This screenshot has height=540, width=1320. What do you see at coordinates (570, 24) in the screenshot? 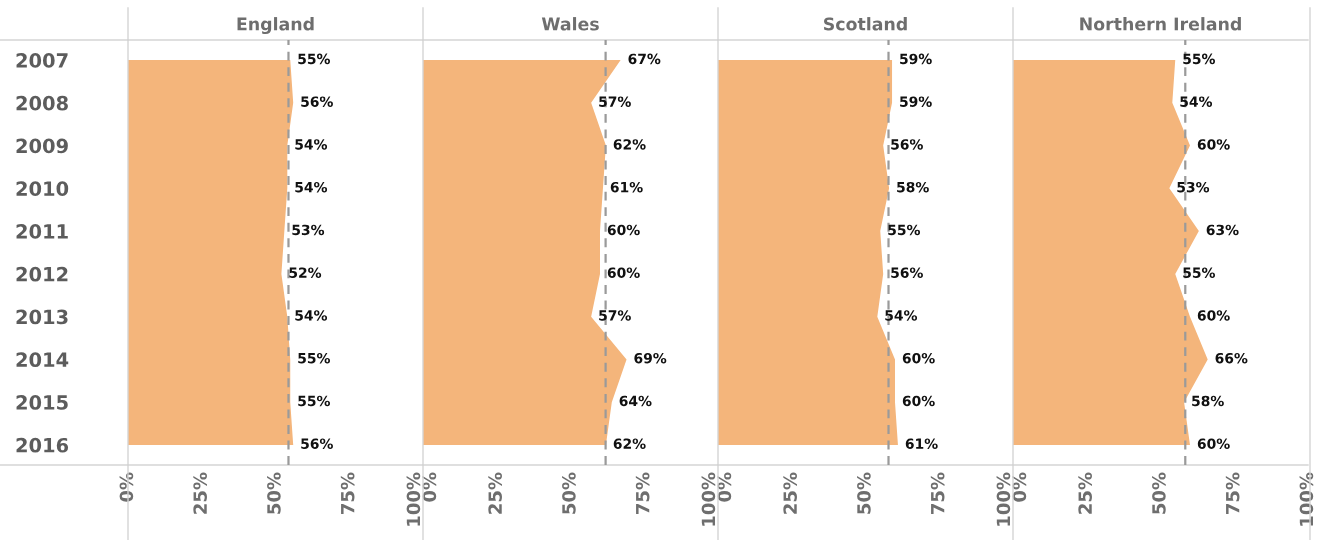
I see `chart-title: Wales` at bounding box center [570, 24].